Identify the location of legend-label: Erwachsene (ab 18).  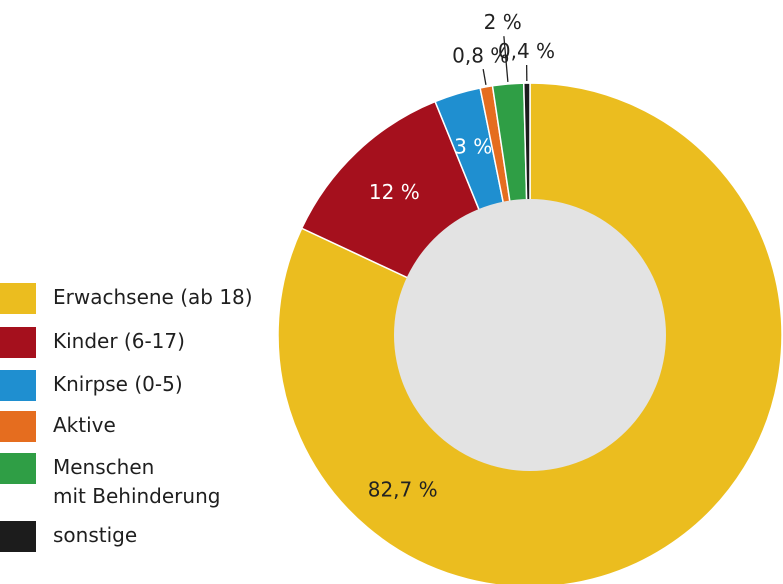
(153, 297).